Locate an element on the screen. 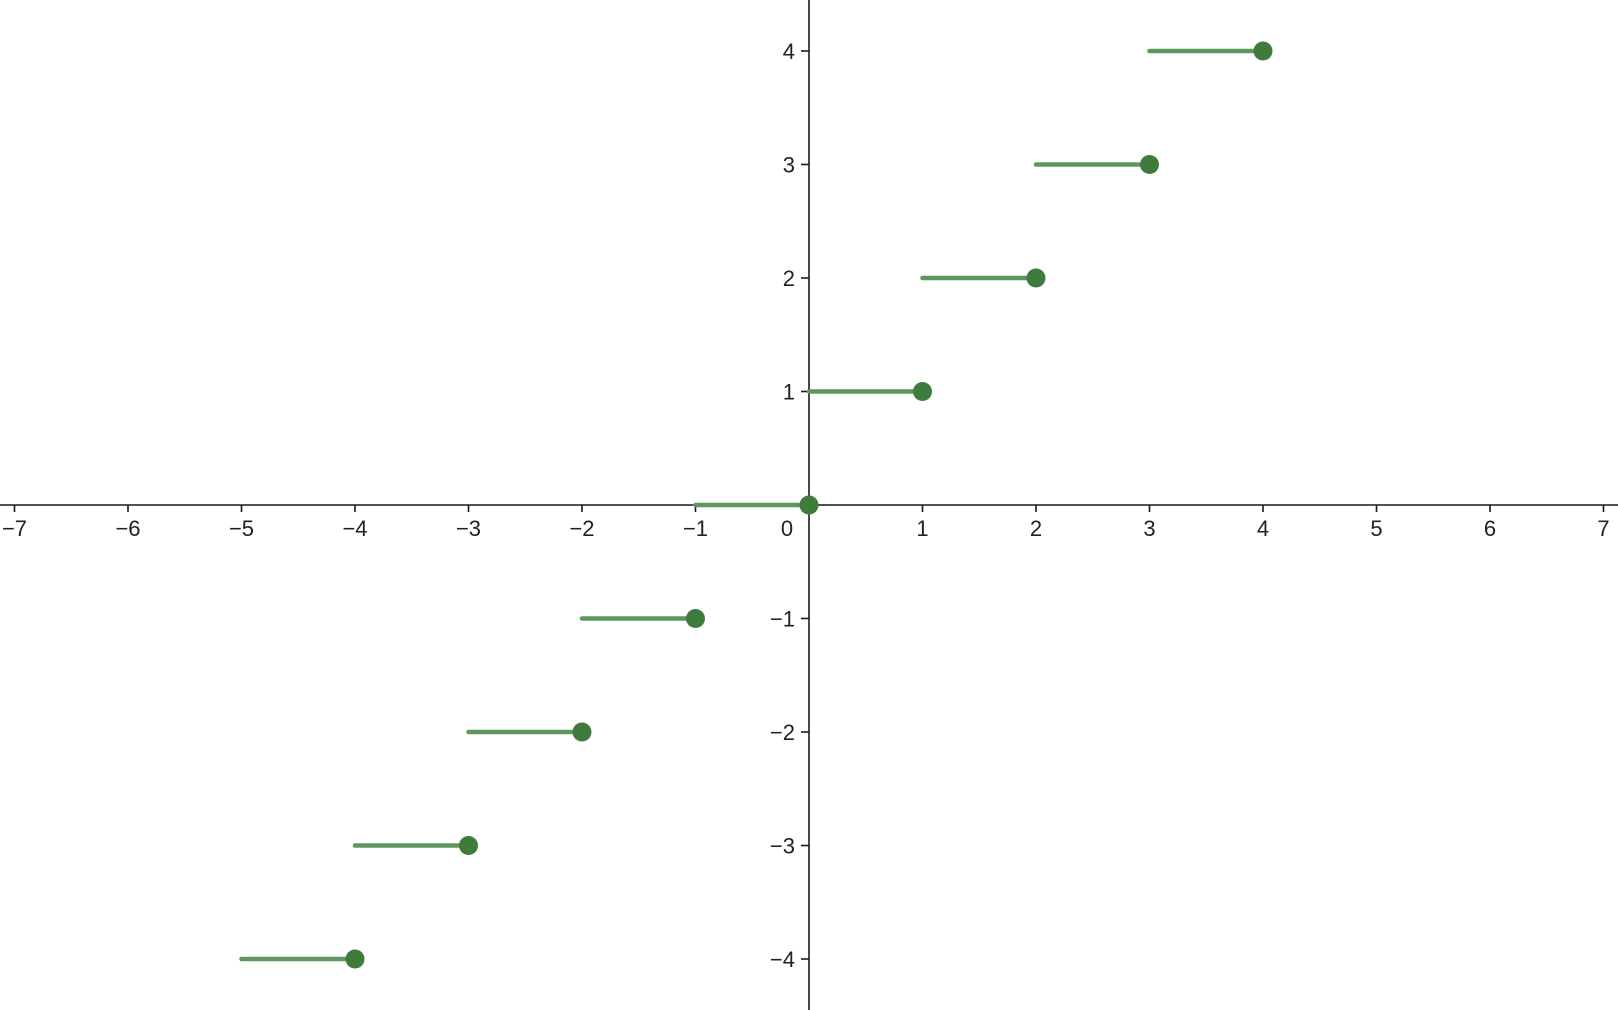  y-tick-label: 1 is located at coordinates (789, 392).